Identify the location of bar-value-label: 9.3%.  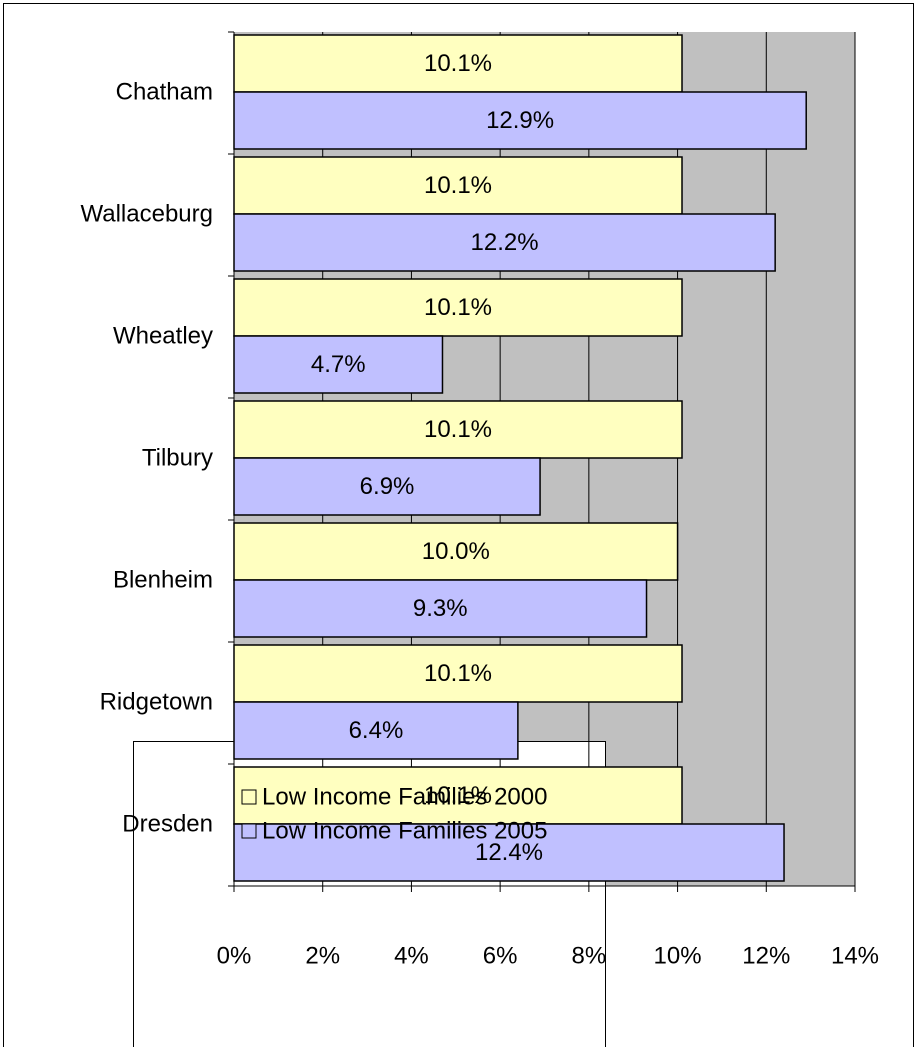
(440, 608).